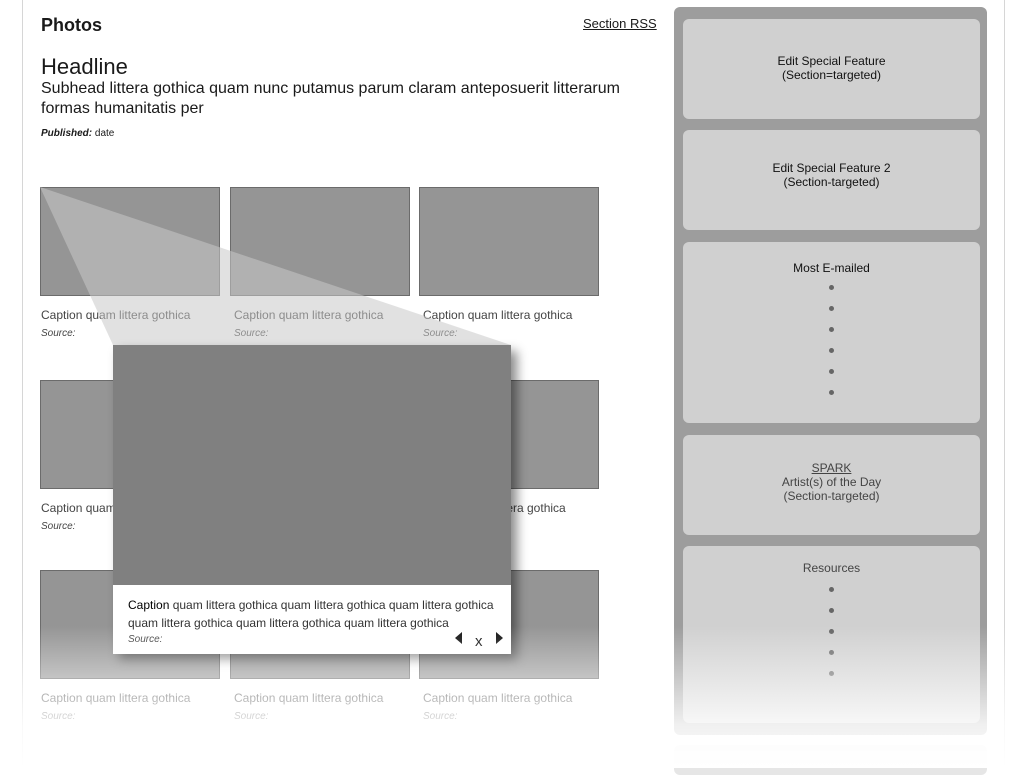 The image size is (1024, 775). Describe the element at coordinates (71, 25) in the screenshot. I see `section-title: Photos` at that location.